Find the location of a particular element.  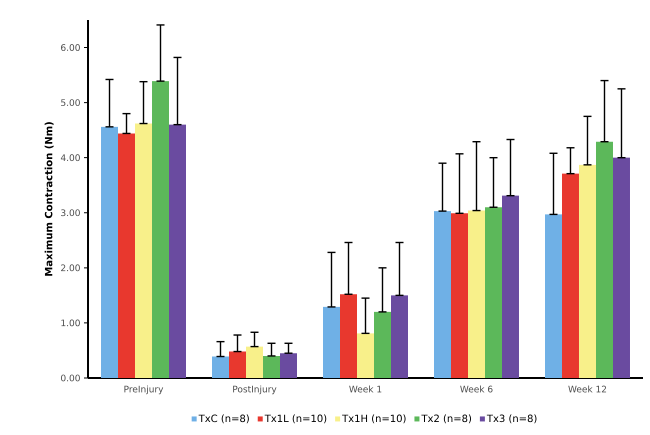

x-tick-label: PostInjury is located at coordinates (254, 390).